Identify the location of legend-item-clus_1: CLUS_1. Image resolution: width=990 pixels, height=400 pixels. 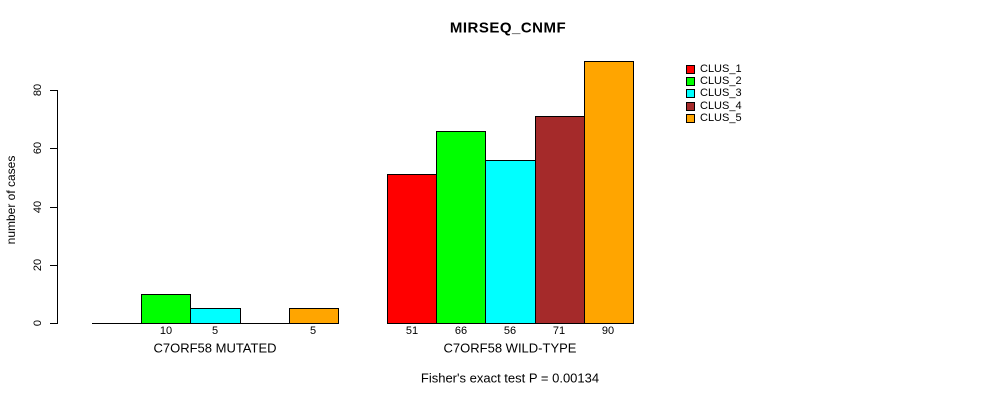
(714, 69).